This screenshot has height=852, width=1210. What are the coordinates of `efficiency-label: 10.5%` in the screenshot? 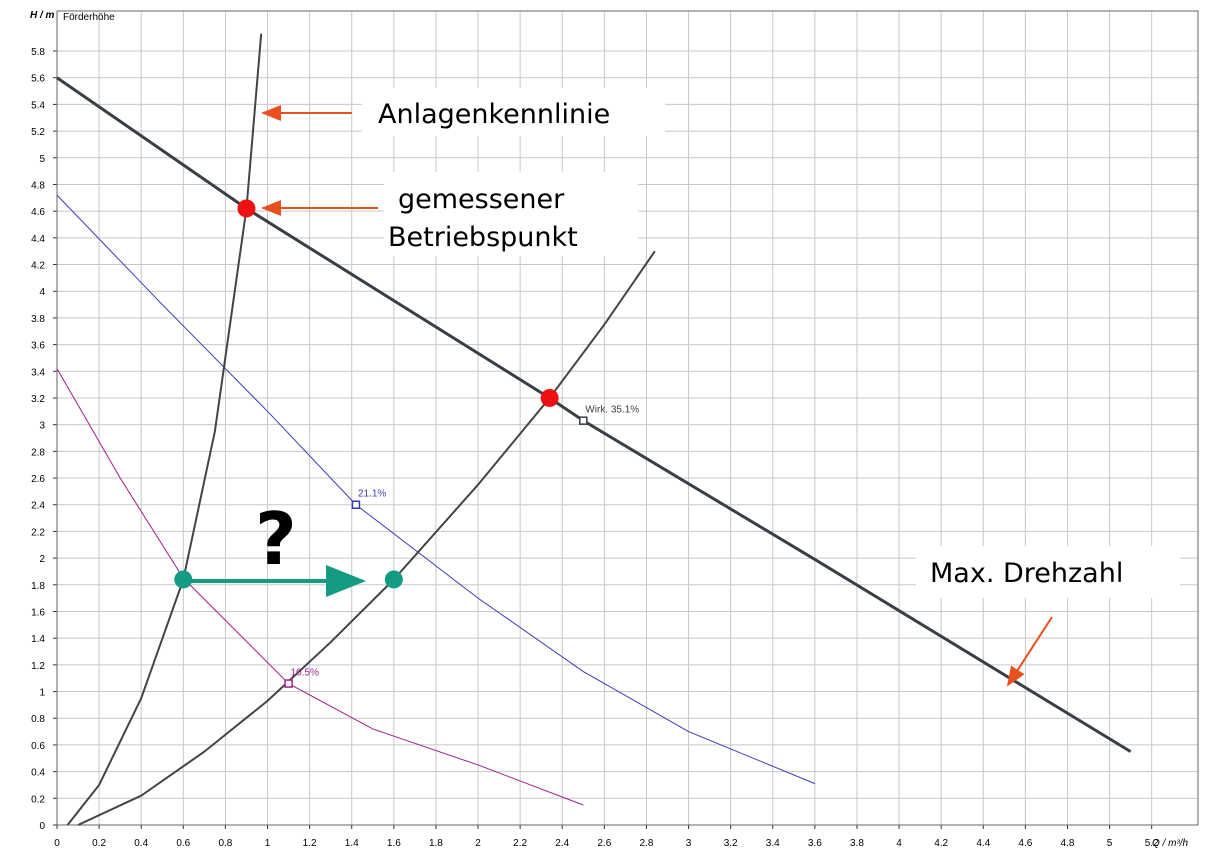 It's located at (305, 673).